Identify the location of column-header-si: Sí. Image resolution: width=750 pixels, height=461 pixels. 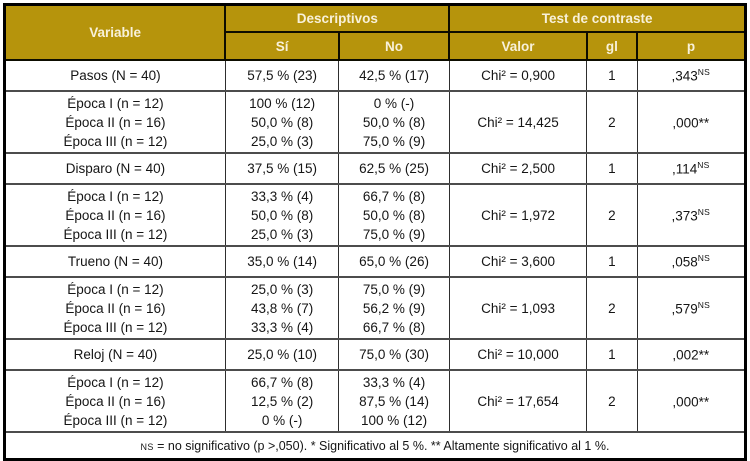
(282, 46).